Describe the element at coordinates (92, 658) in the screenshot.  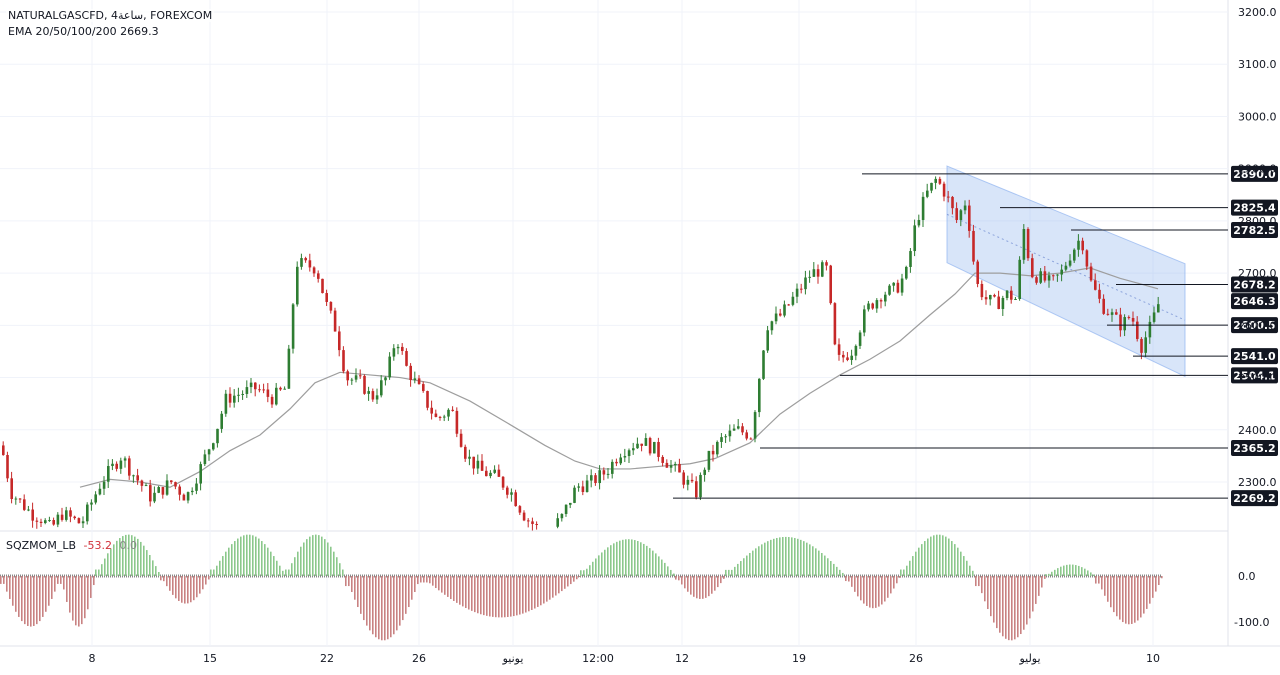
I see `time-tick-label: 8` at that location.